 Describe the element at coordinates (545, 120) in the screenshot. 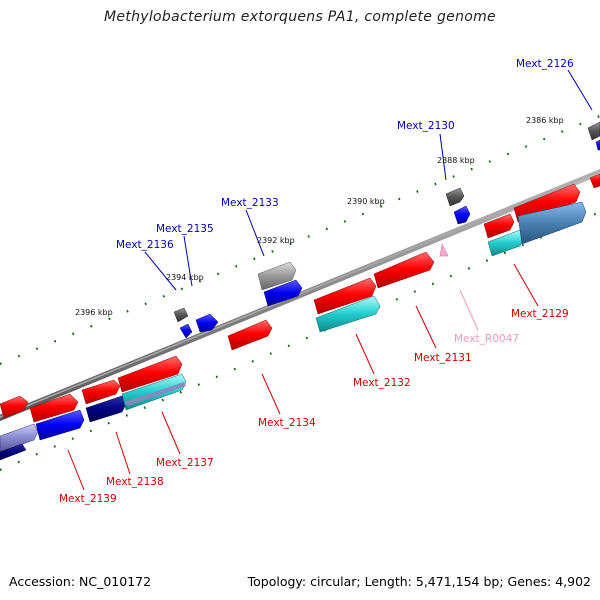

I see `scale-label: 2386 kbp` at that location.